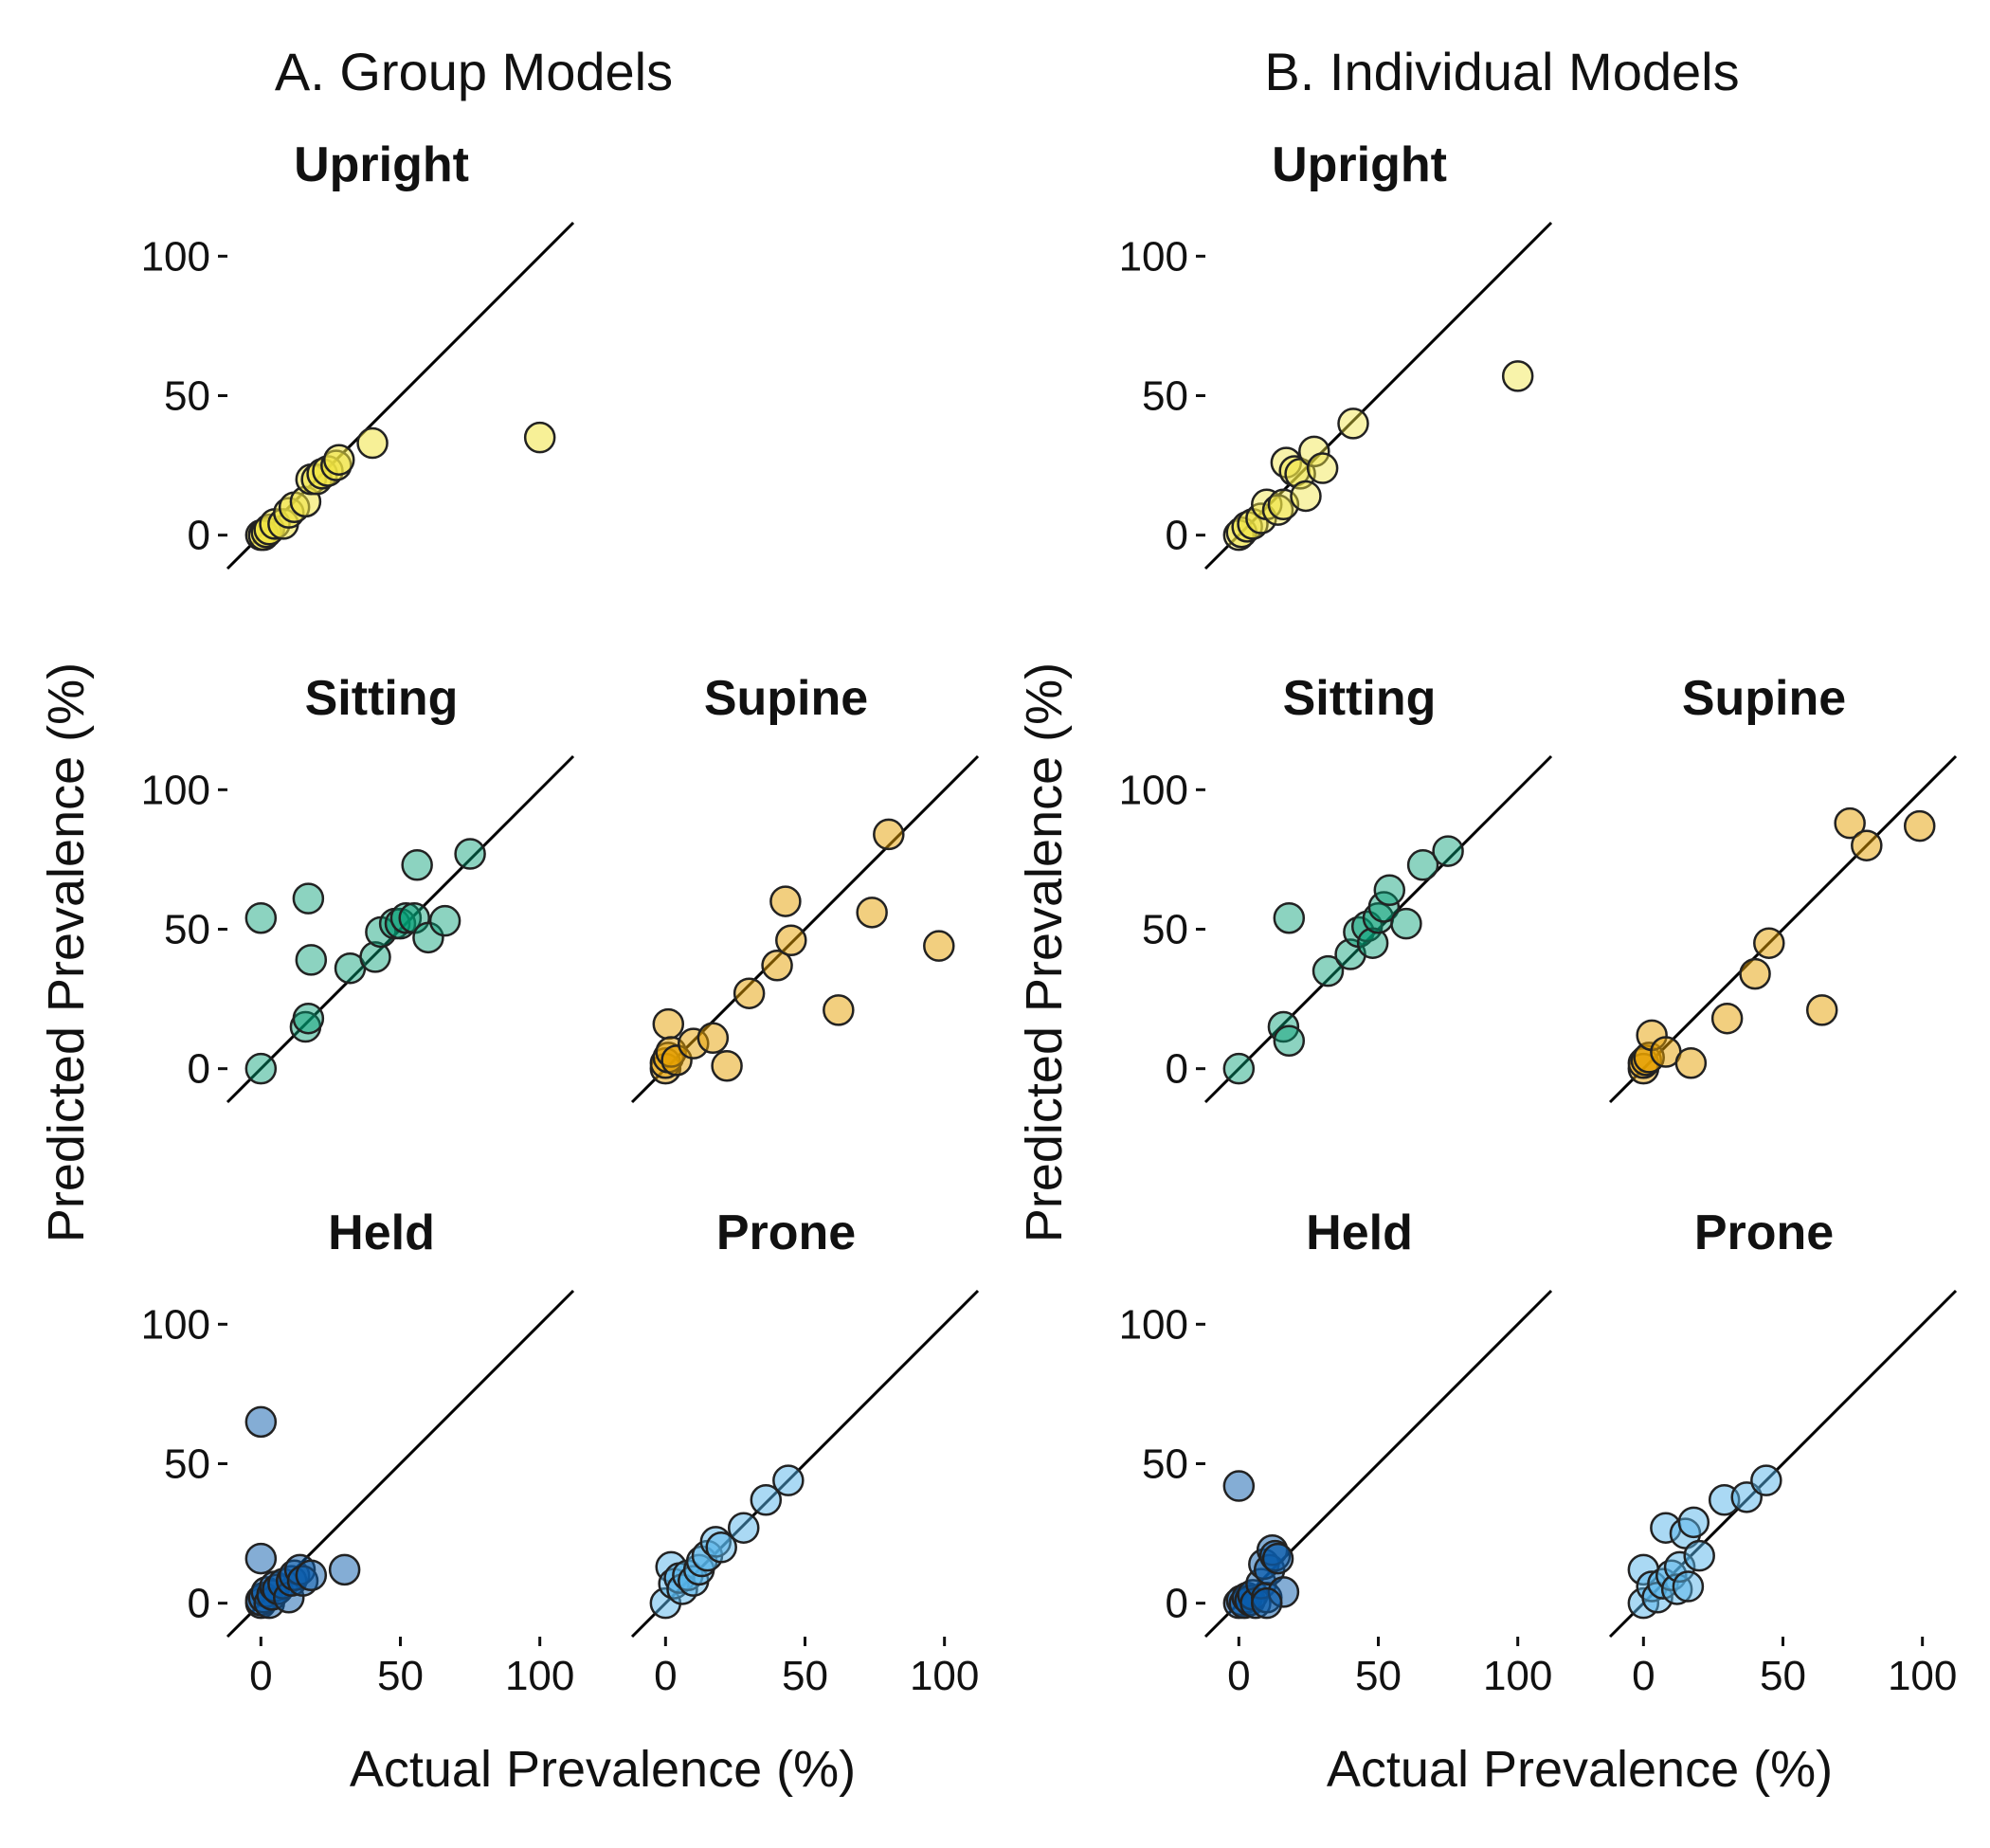 Image resolution: width=1990 pixels, height=1848 pixels. I want to click on y-tick-label-a-held-100: 100, so click(175, 1324).